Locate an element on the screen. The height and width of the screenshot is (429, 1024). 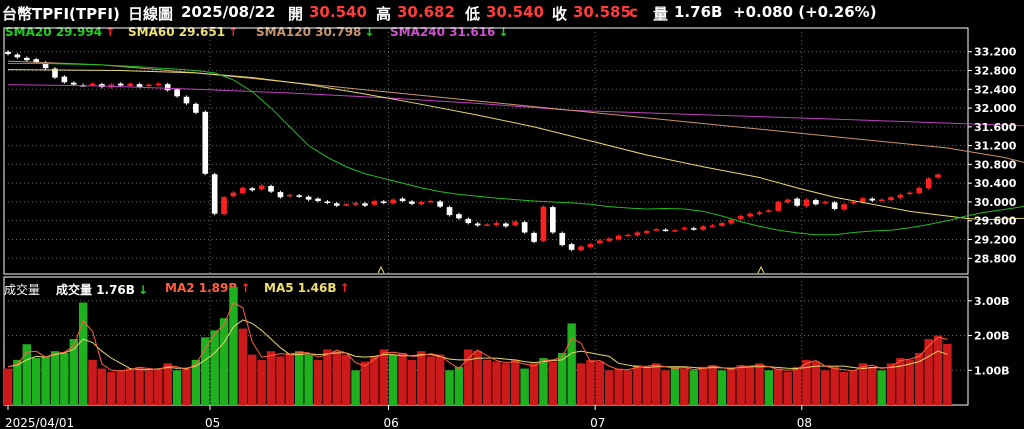
symbol-name: 台幣TPFI(TPFI) is located at coordinates (61, 14).